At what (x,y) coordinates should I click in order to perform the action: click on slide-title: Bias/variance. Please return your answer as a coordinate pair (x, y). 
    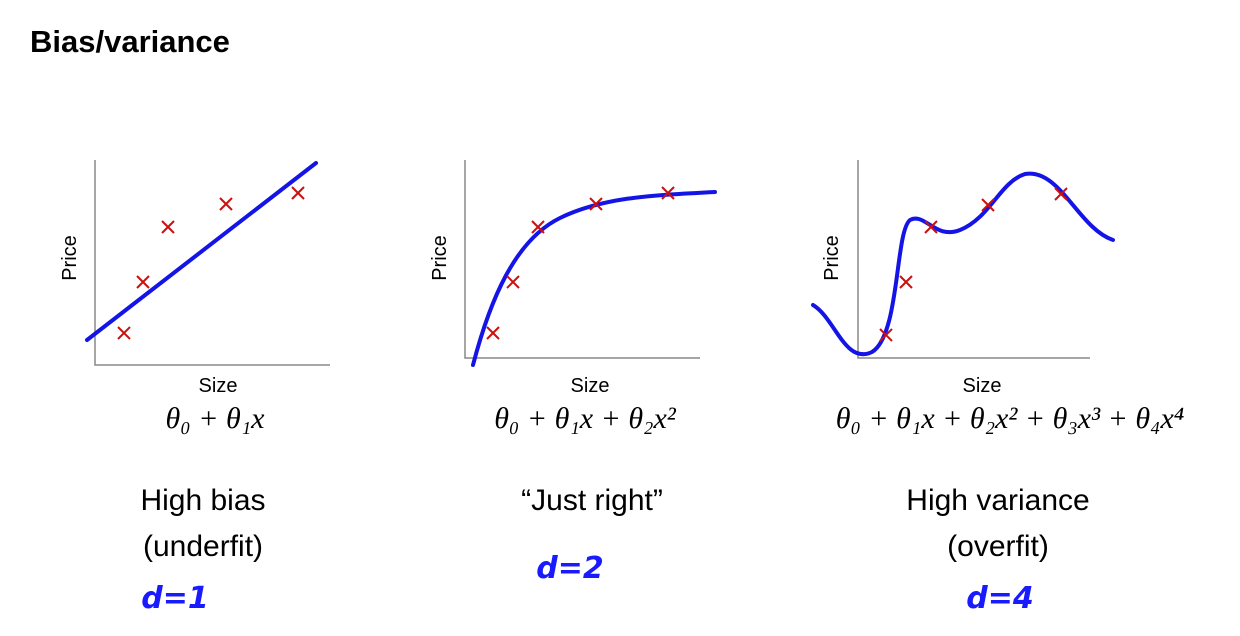
    Looking at the image, I should click on (130, 41).